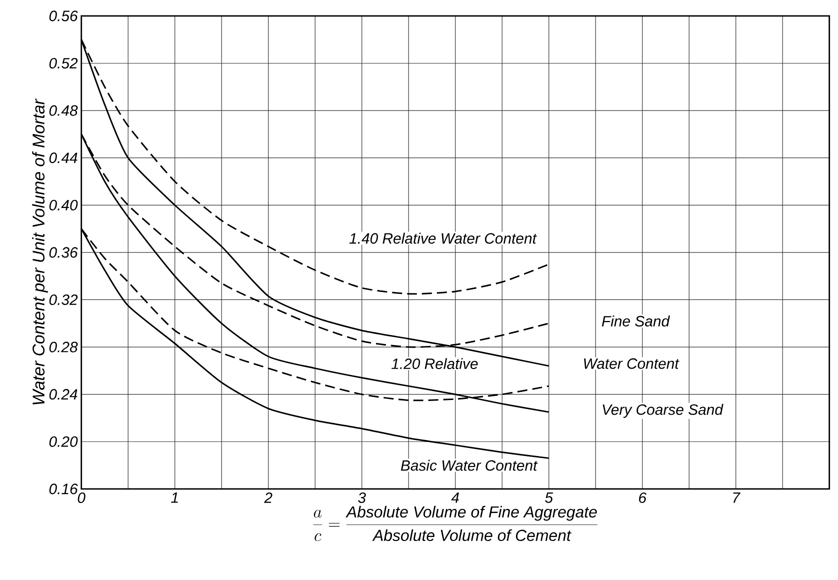 The image size is (838, 580). What do you see at coordinates (63, 110) in the screenshot?
I see `y-tick-label: 0.48` at bounding box center [63, 110].